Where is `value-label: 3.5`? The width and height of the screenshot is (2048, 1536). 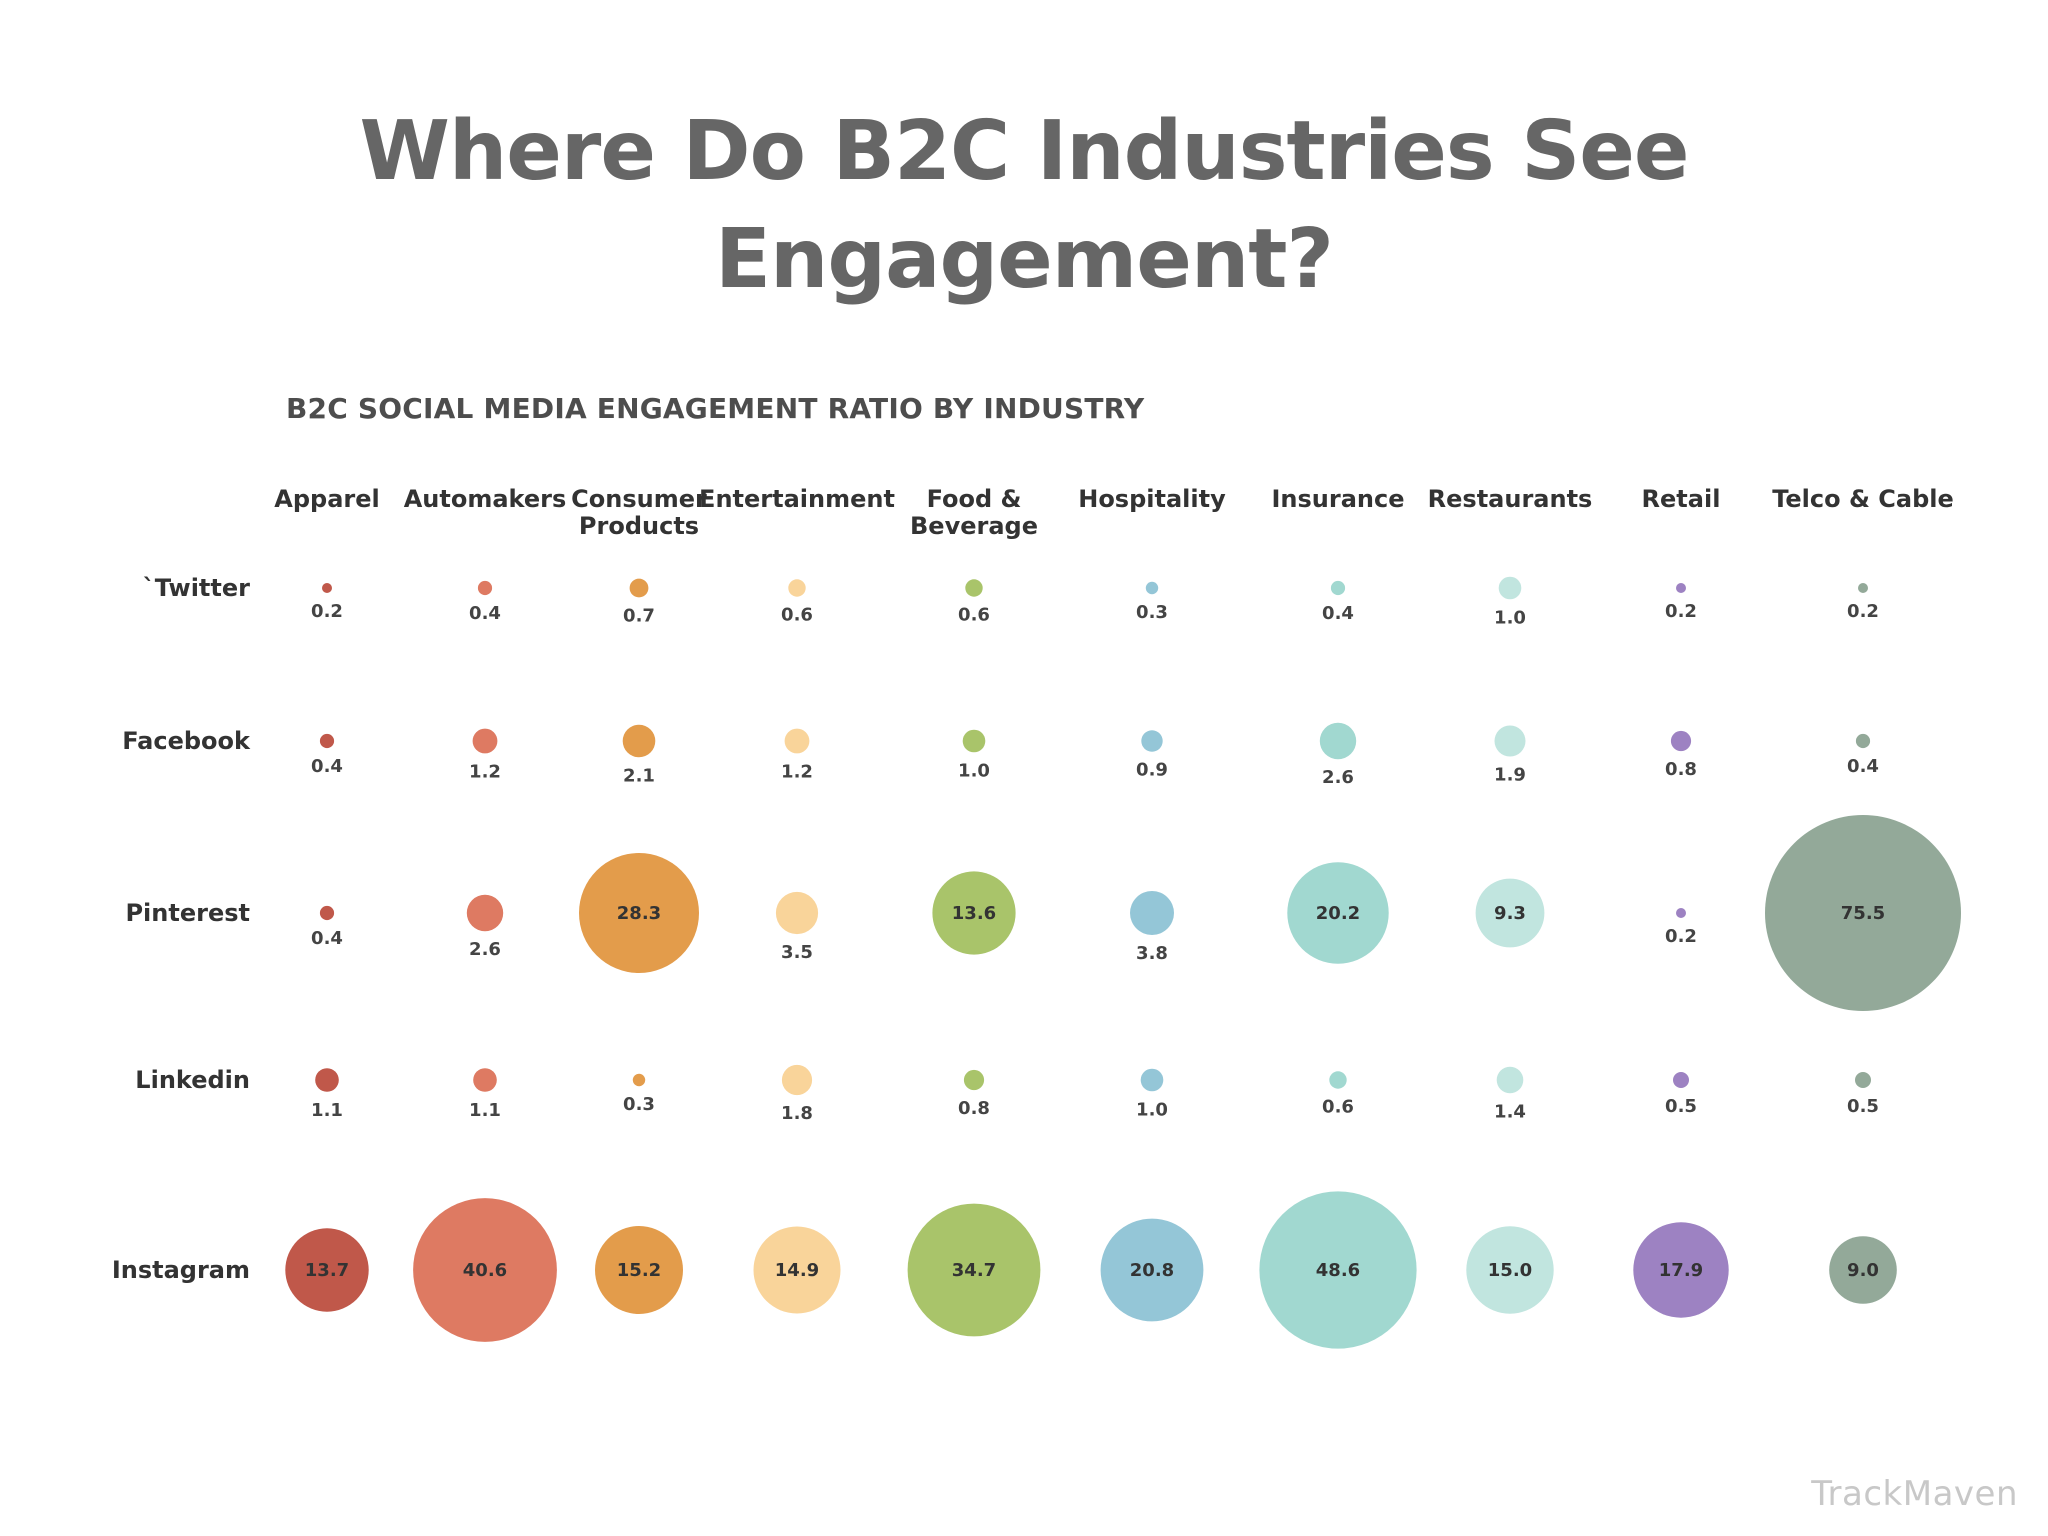 value-label: 3.5 is located at coordinates (797, 952).